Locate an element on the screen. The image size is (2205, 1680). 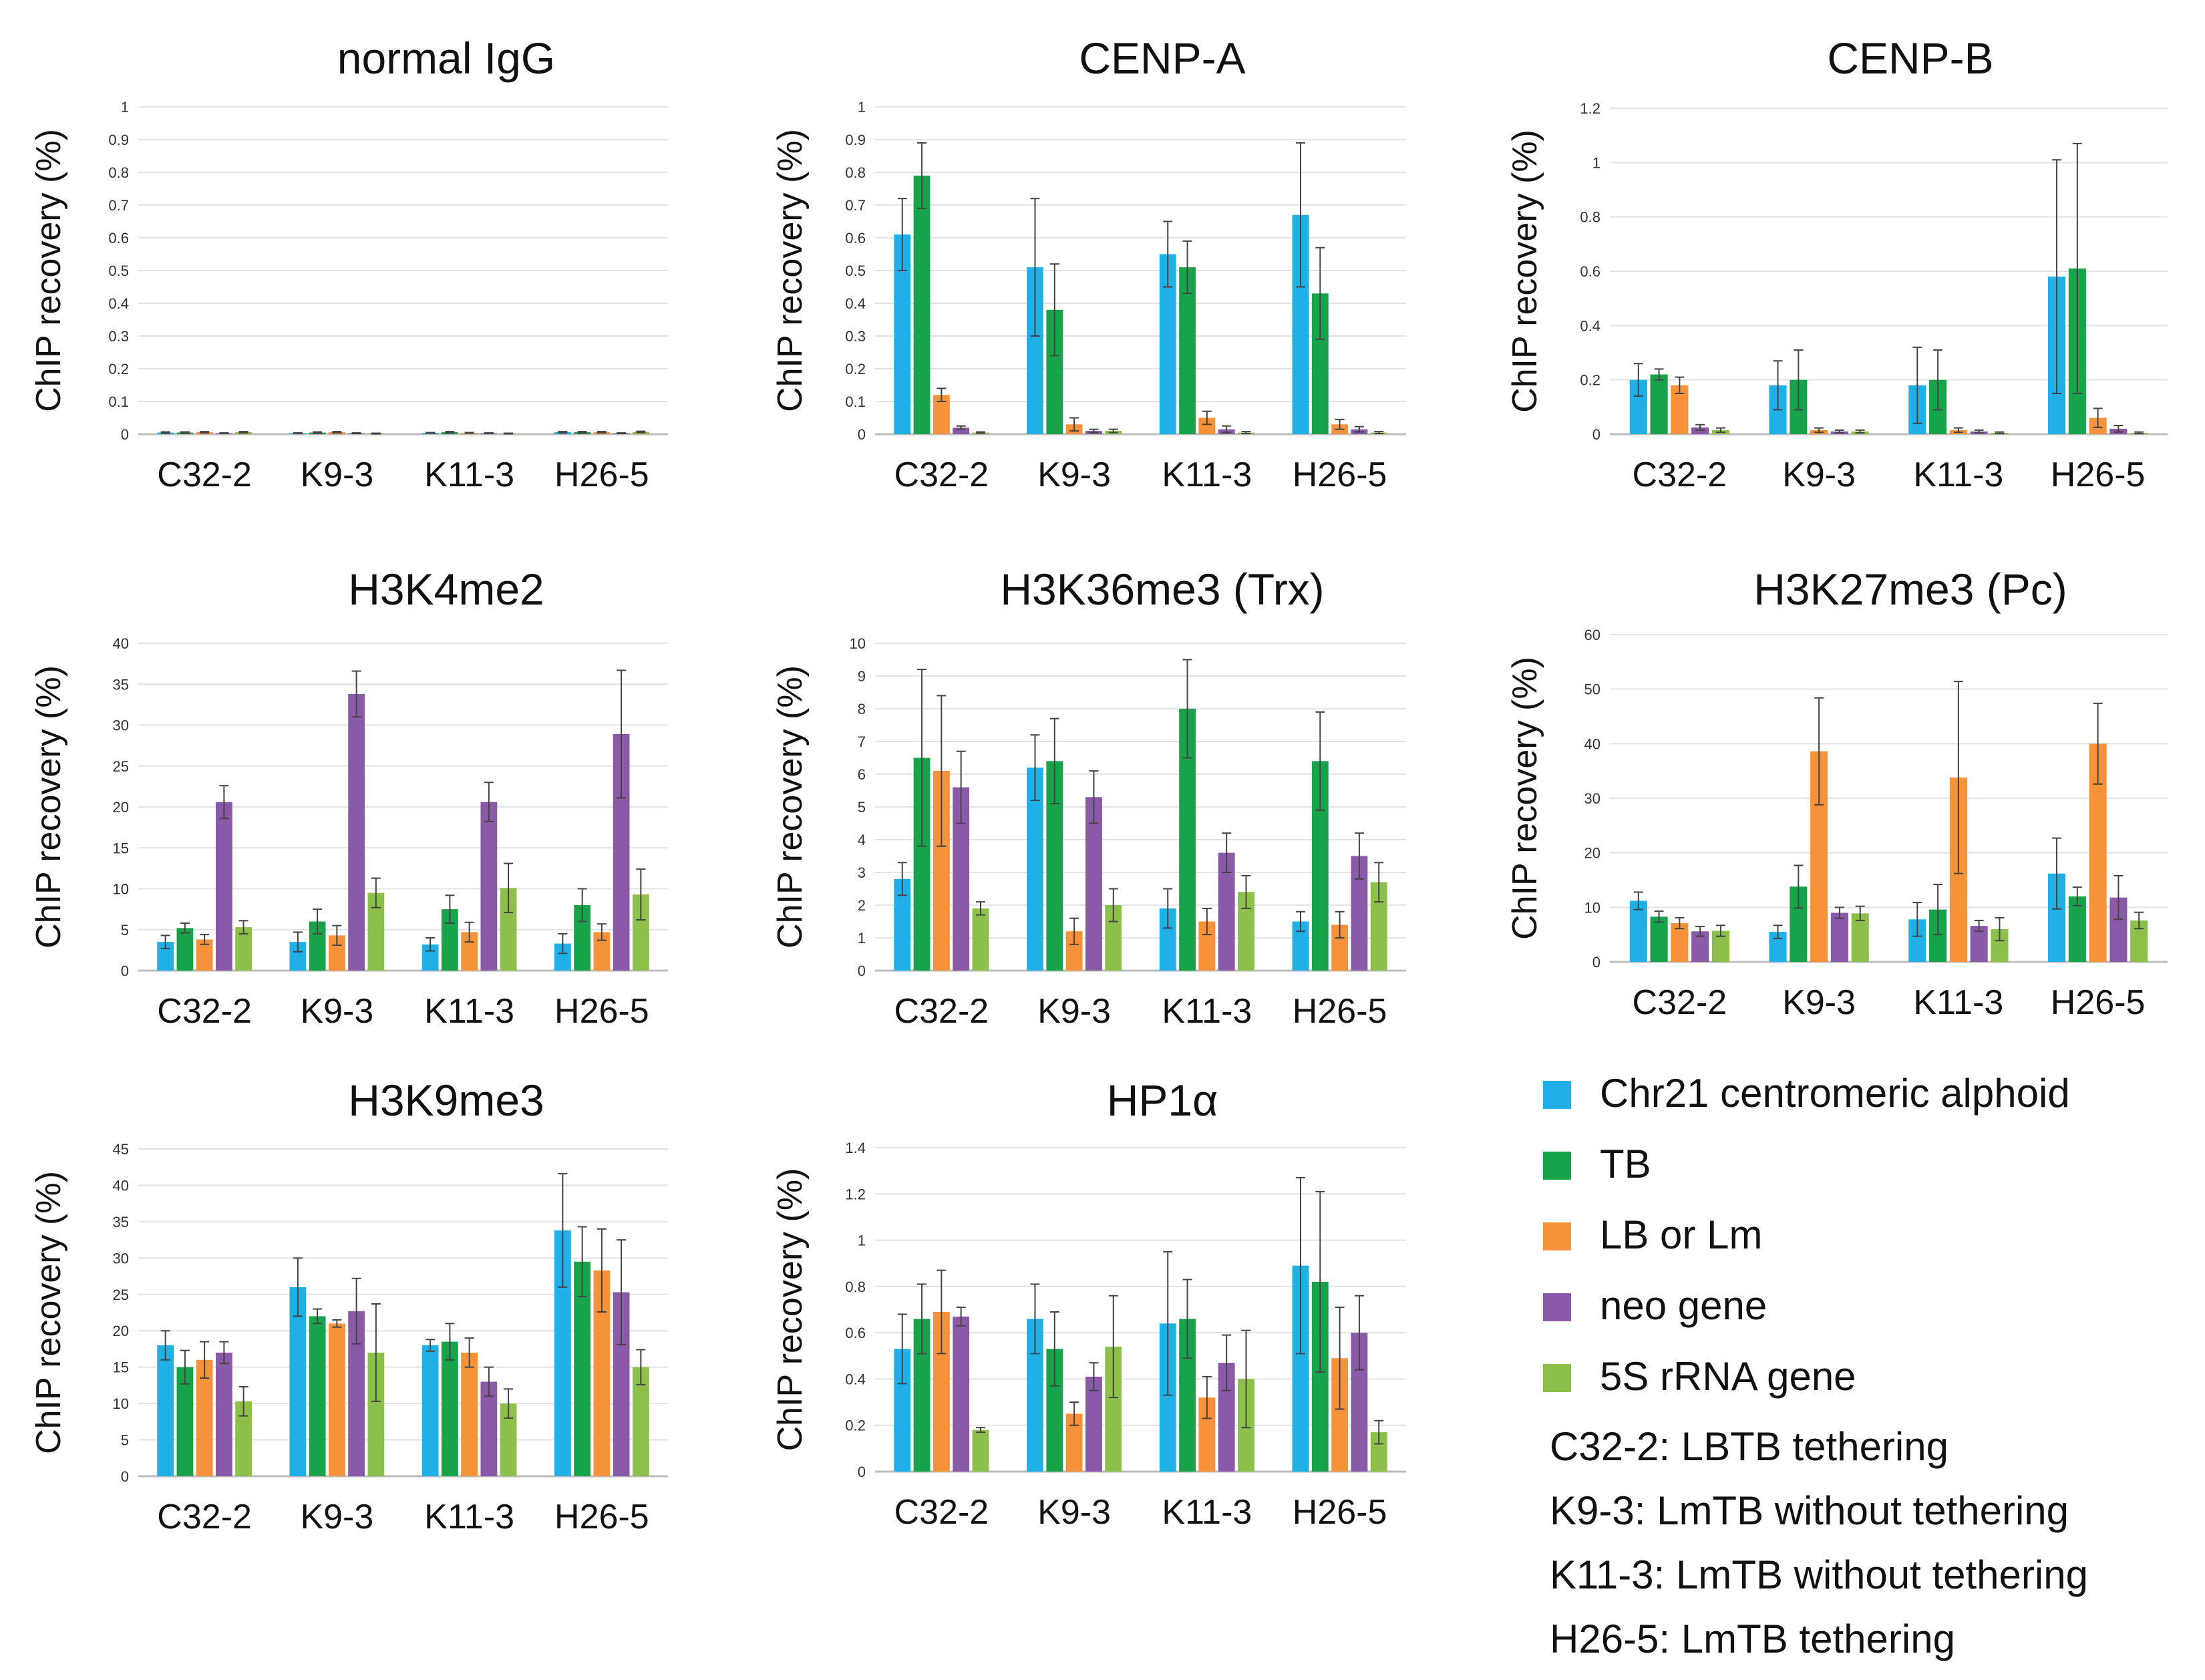
chart-title: CENP-B is located at coordinates (1910, 58).